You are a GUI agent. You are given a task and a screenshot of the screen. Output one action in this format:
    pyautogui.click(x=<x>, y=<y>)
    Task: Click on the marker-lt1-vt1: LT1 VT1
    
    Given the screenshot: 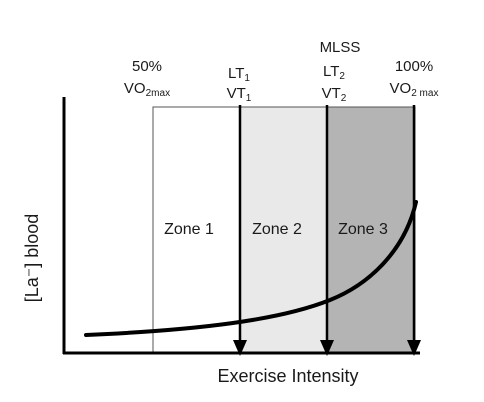 What is the action you would take?
    pyautogui.click(x=239, y=84)
    